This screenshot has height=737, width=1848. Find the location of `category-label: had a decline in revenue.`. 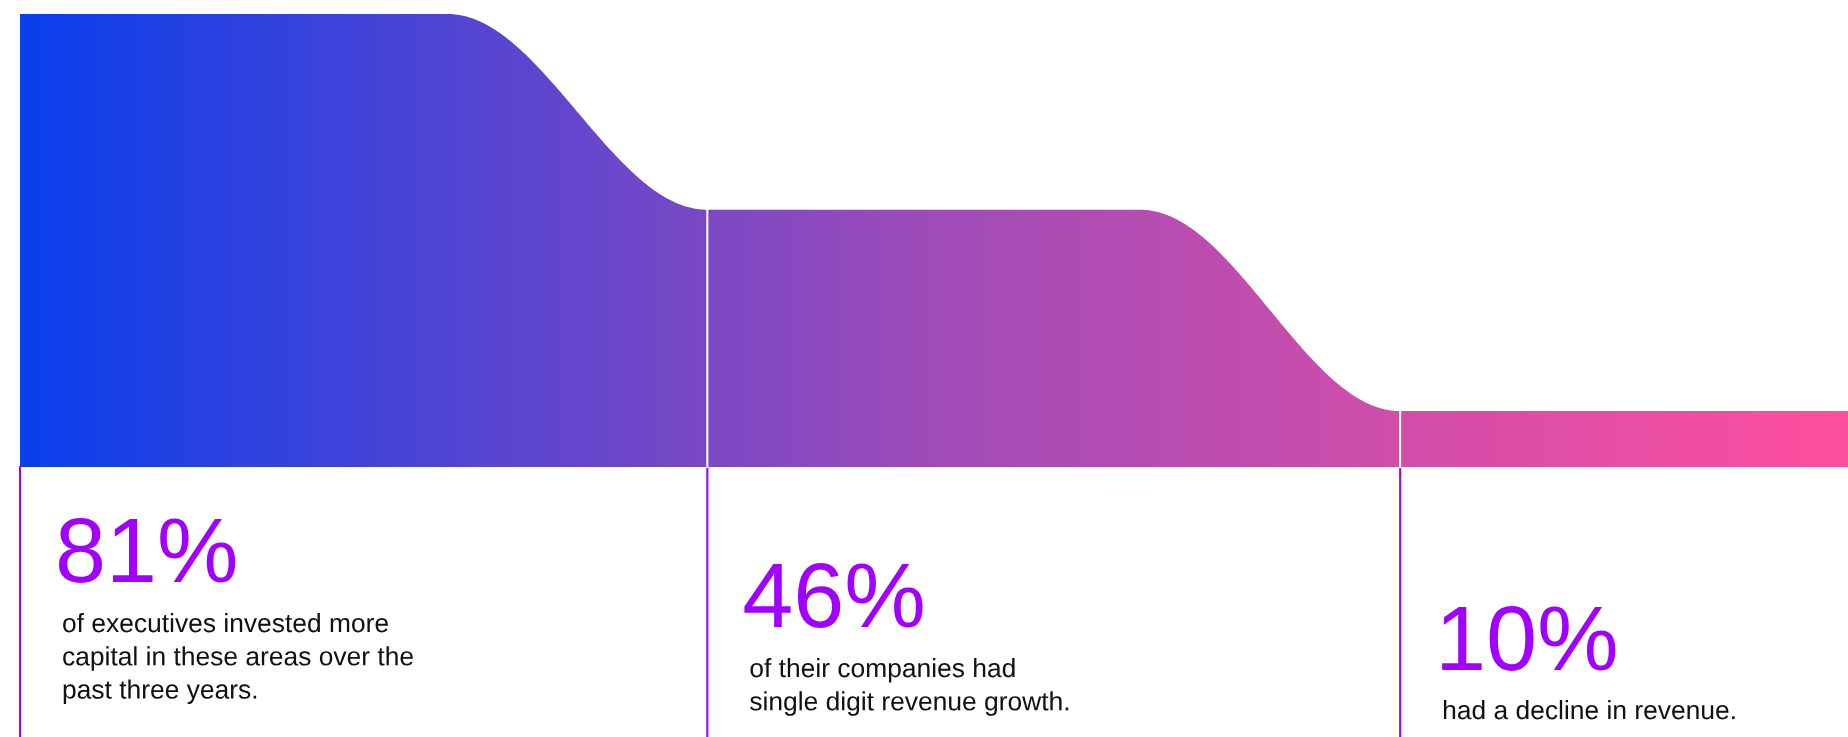

category-label: had a decline in revenue. is located at coordinates (1589, 710).